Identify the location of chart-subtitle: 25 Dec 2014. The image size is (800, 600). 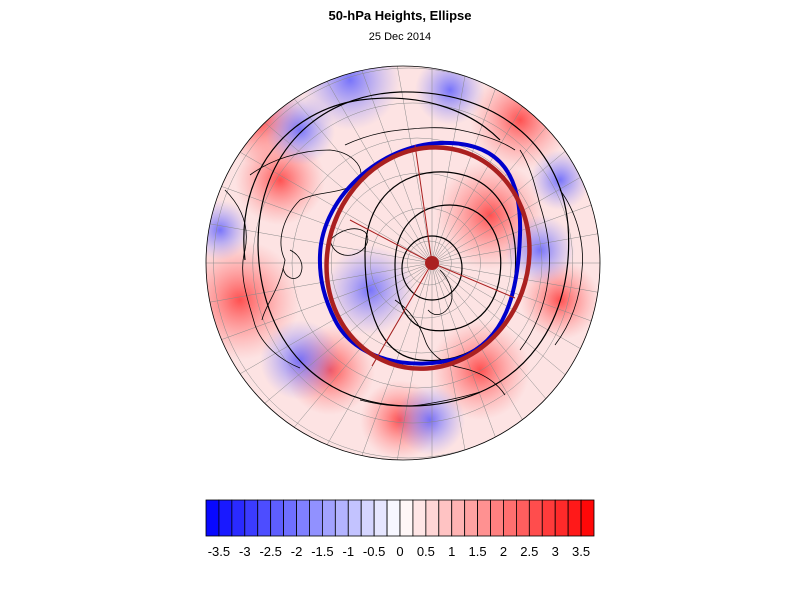
(400, 37).